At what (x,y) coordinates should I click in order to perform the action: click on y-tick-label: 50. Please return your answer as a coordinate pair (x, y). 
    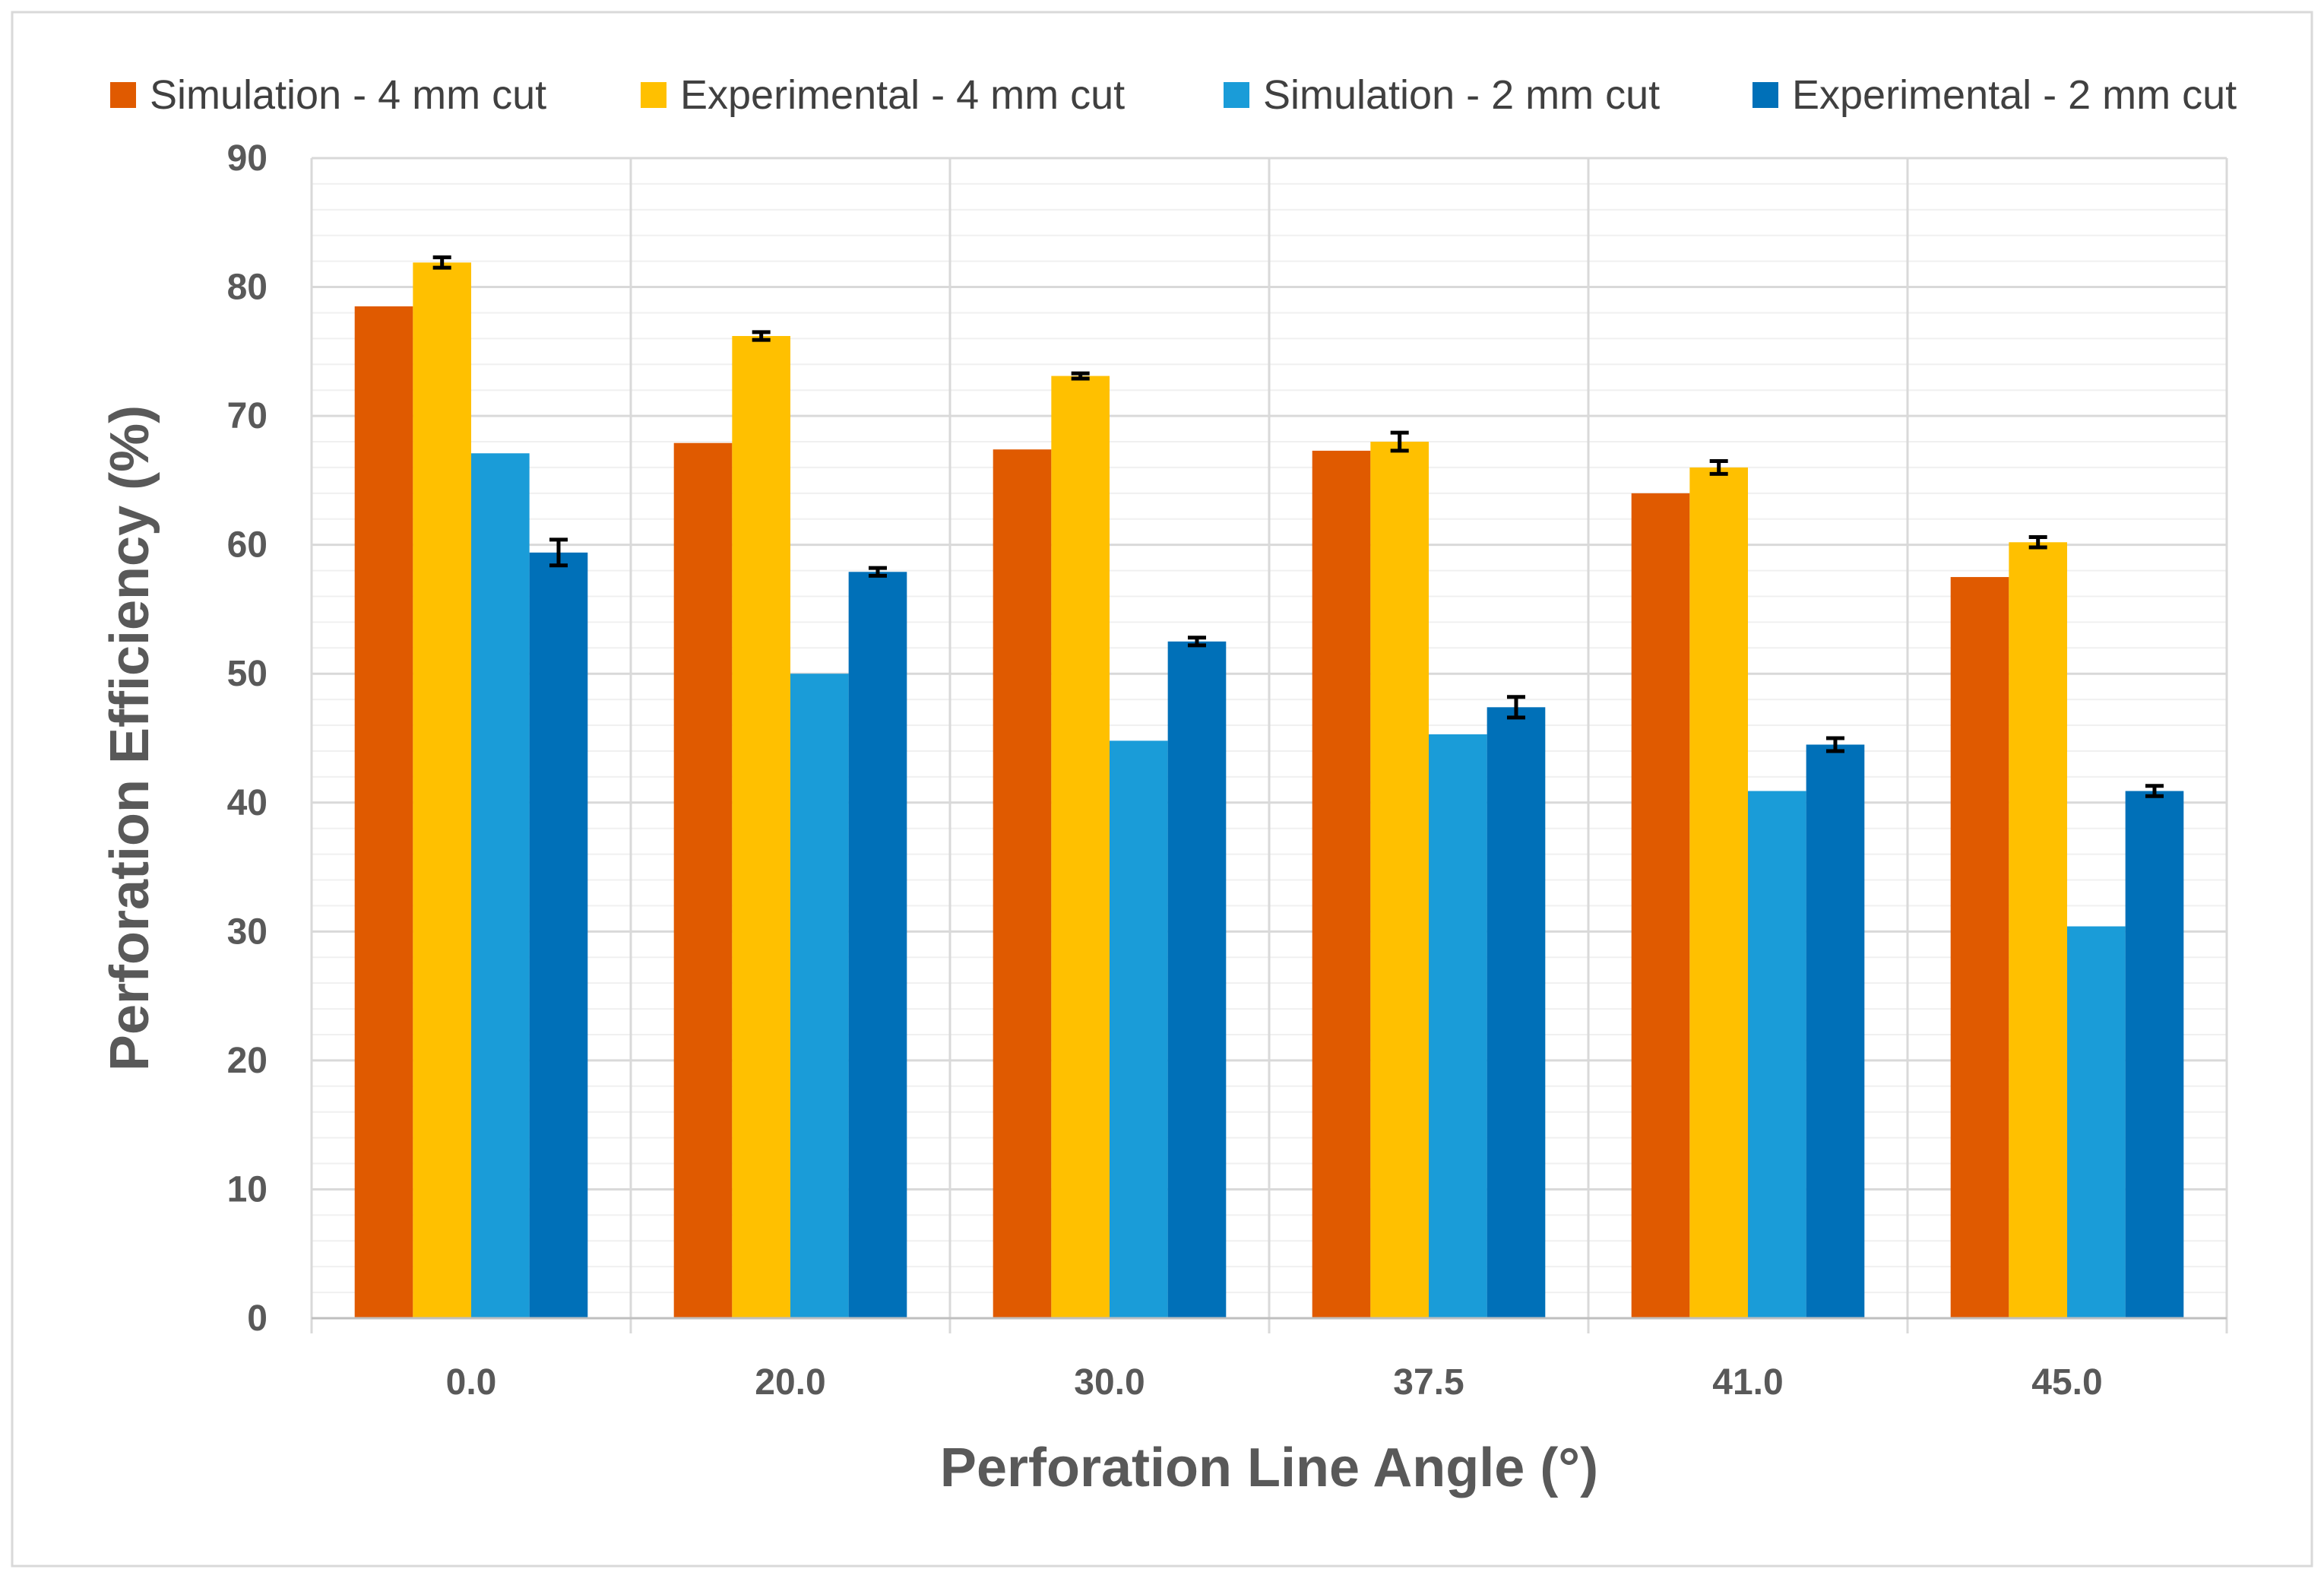
    Looking at the image, I should click on (247, 674).